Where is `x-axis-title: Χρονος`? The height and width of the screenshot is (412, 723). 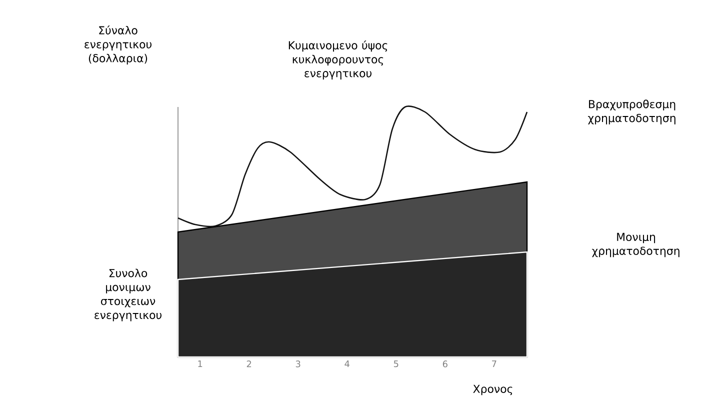 x-axis-title: Χρονος is located at coordinates (492, 390).